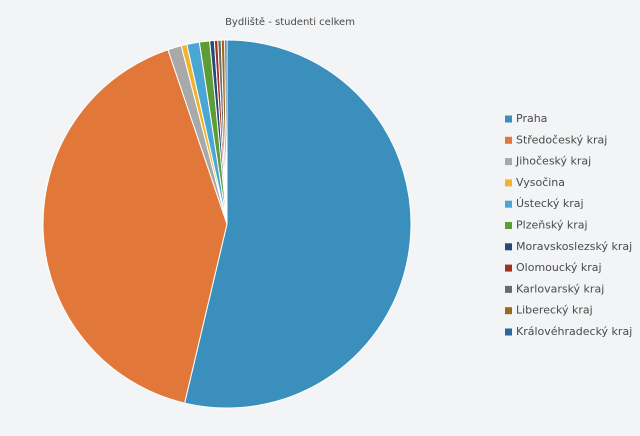 The width and height of the screenshot is (640, 436). I want to click on legend-text: Praha, so click(531, 118).